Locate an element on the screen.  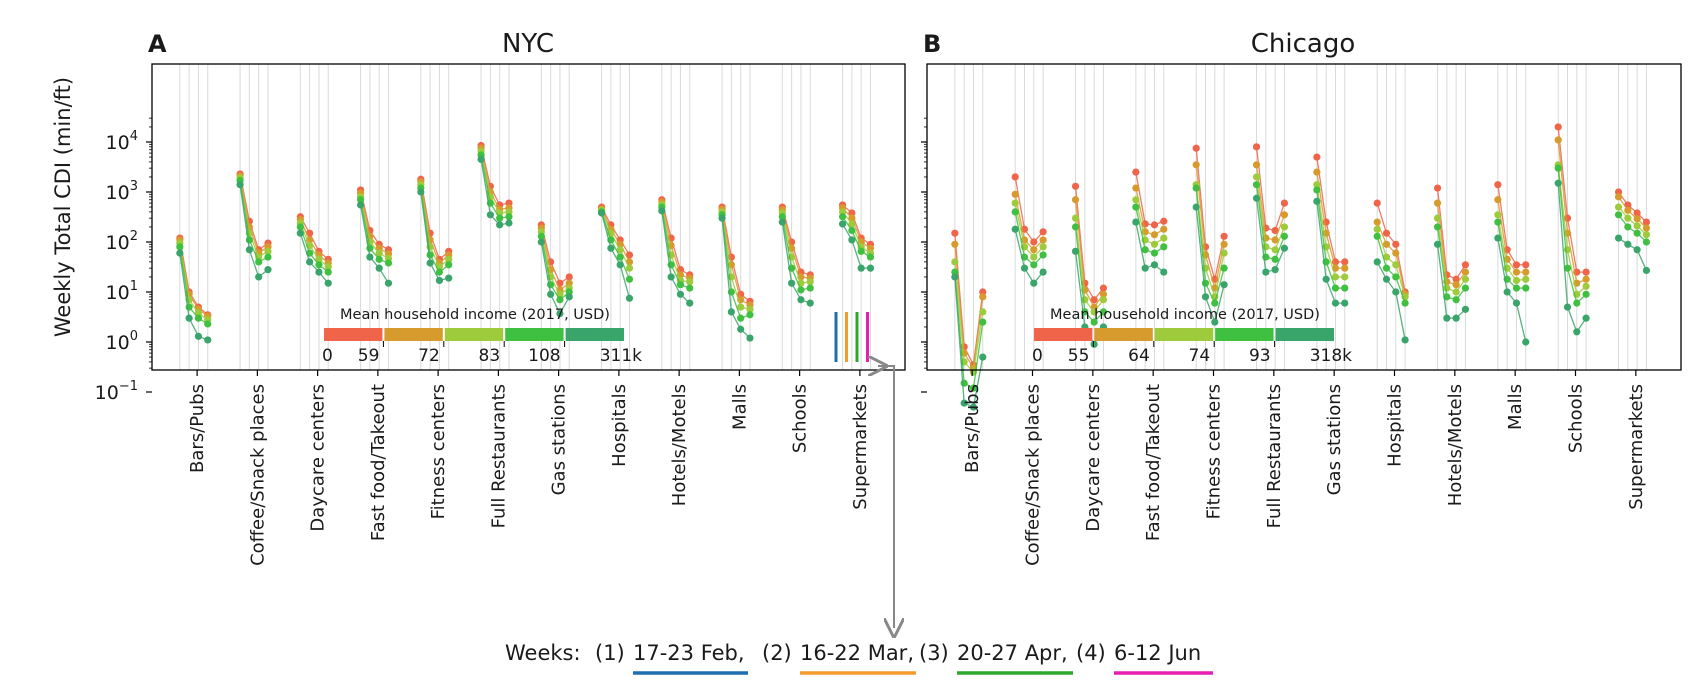
x-tick-label-hospitals: Hospitals is located at coordinates (1395, 425).